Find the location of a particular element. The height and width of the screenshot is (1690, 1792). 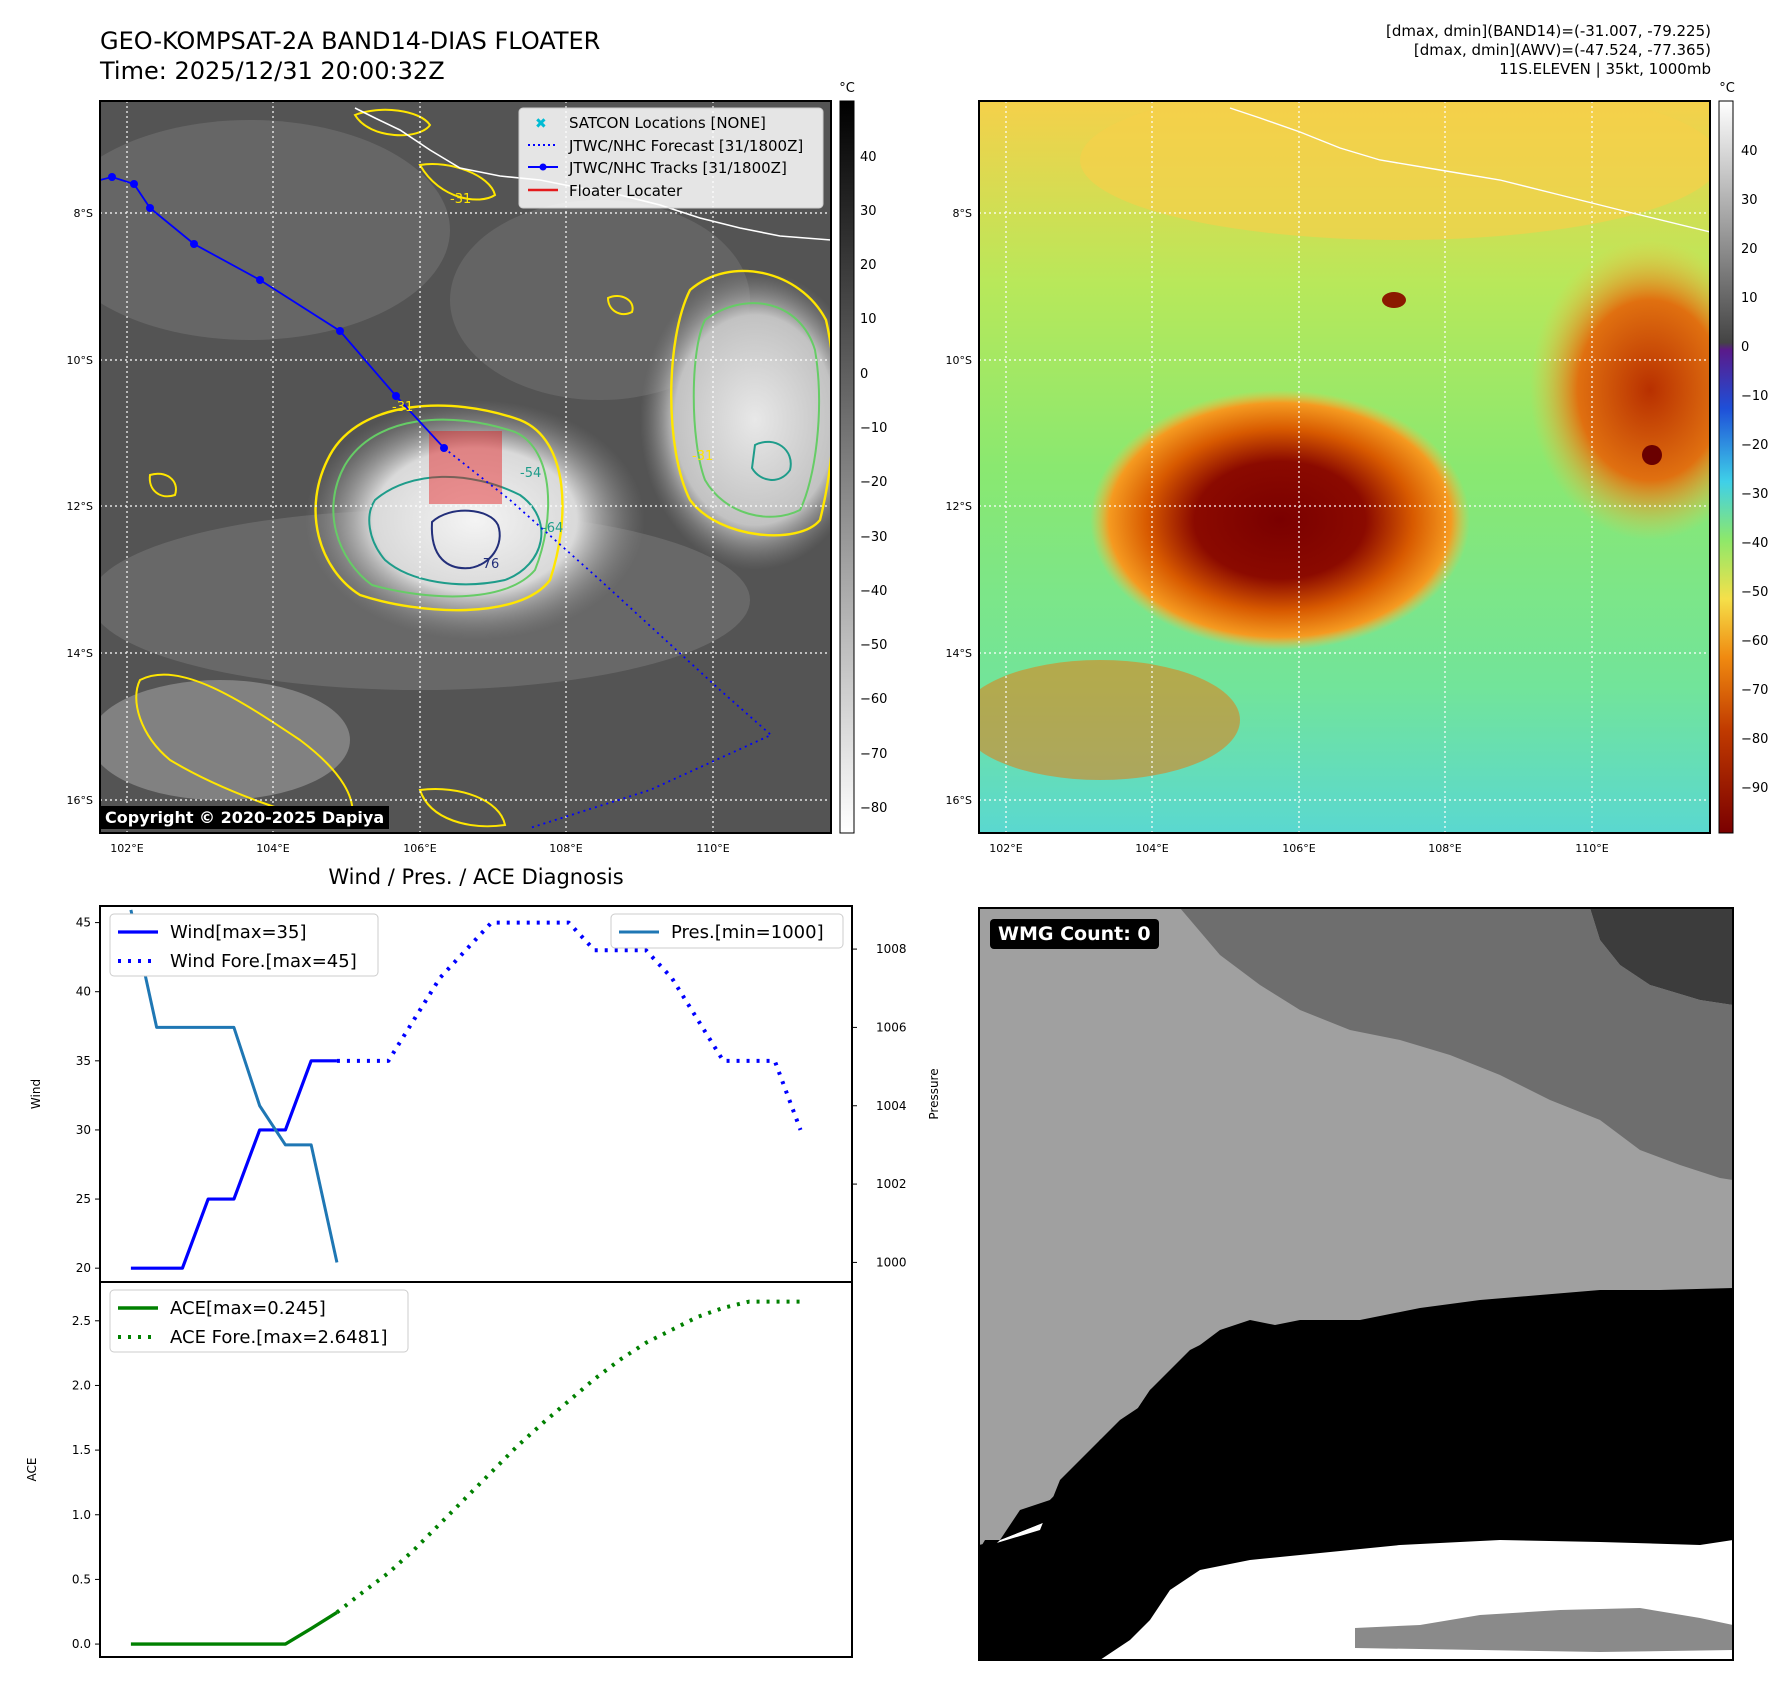

y-axis-label: Wind is located at coordinates (36, 1094).